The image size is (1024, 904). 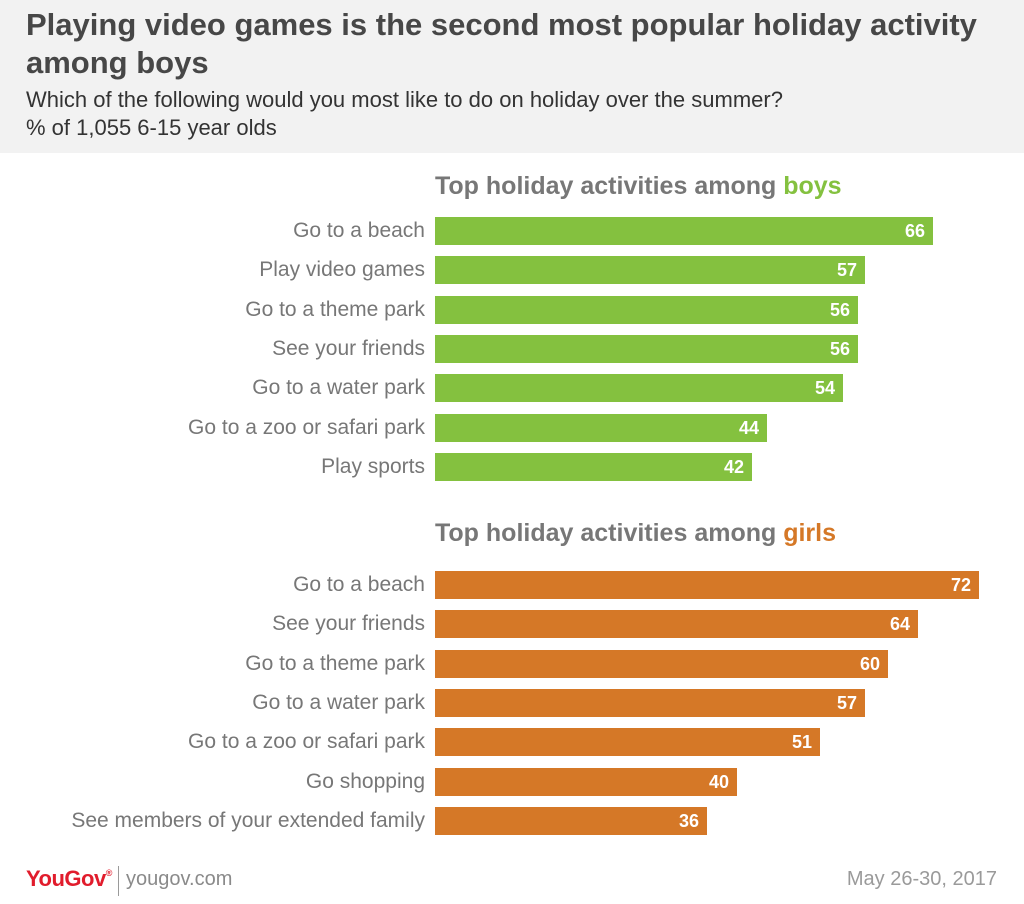 What do you see at coordinates (748, 428) in the screenshot?
I see `boys-bar-value: 44` at bounding box center [748, 428].